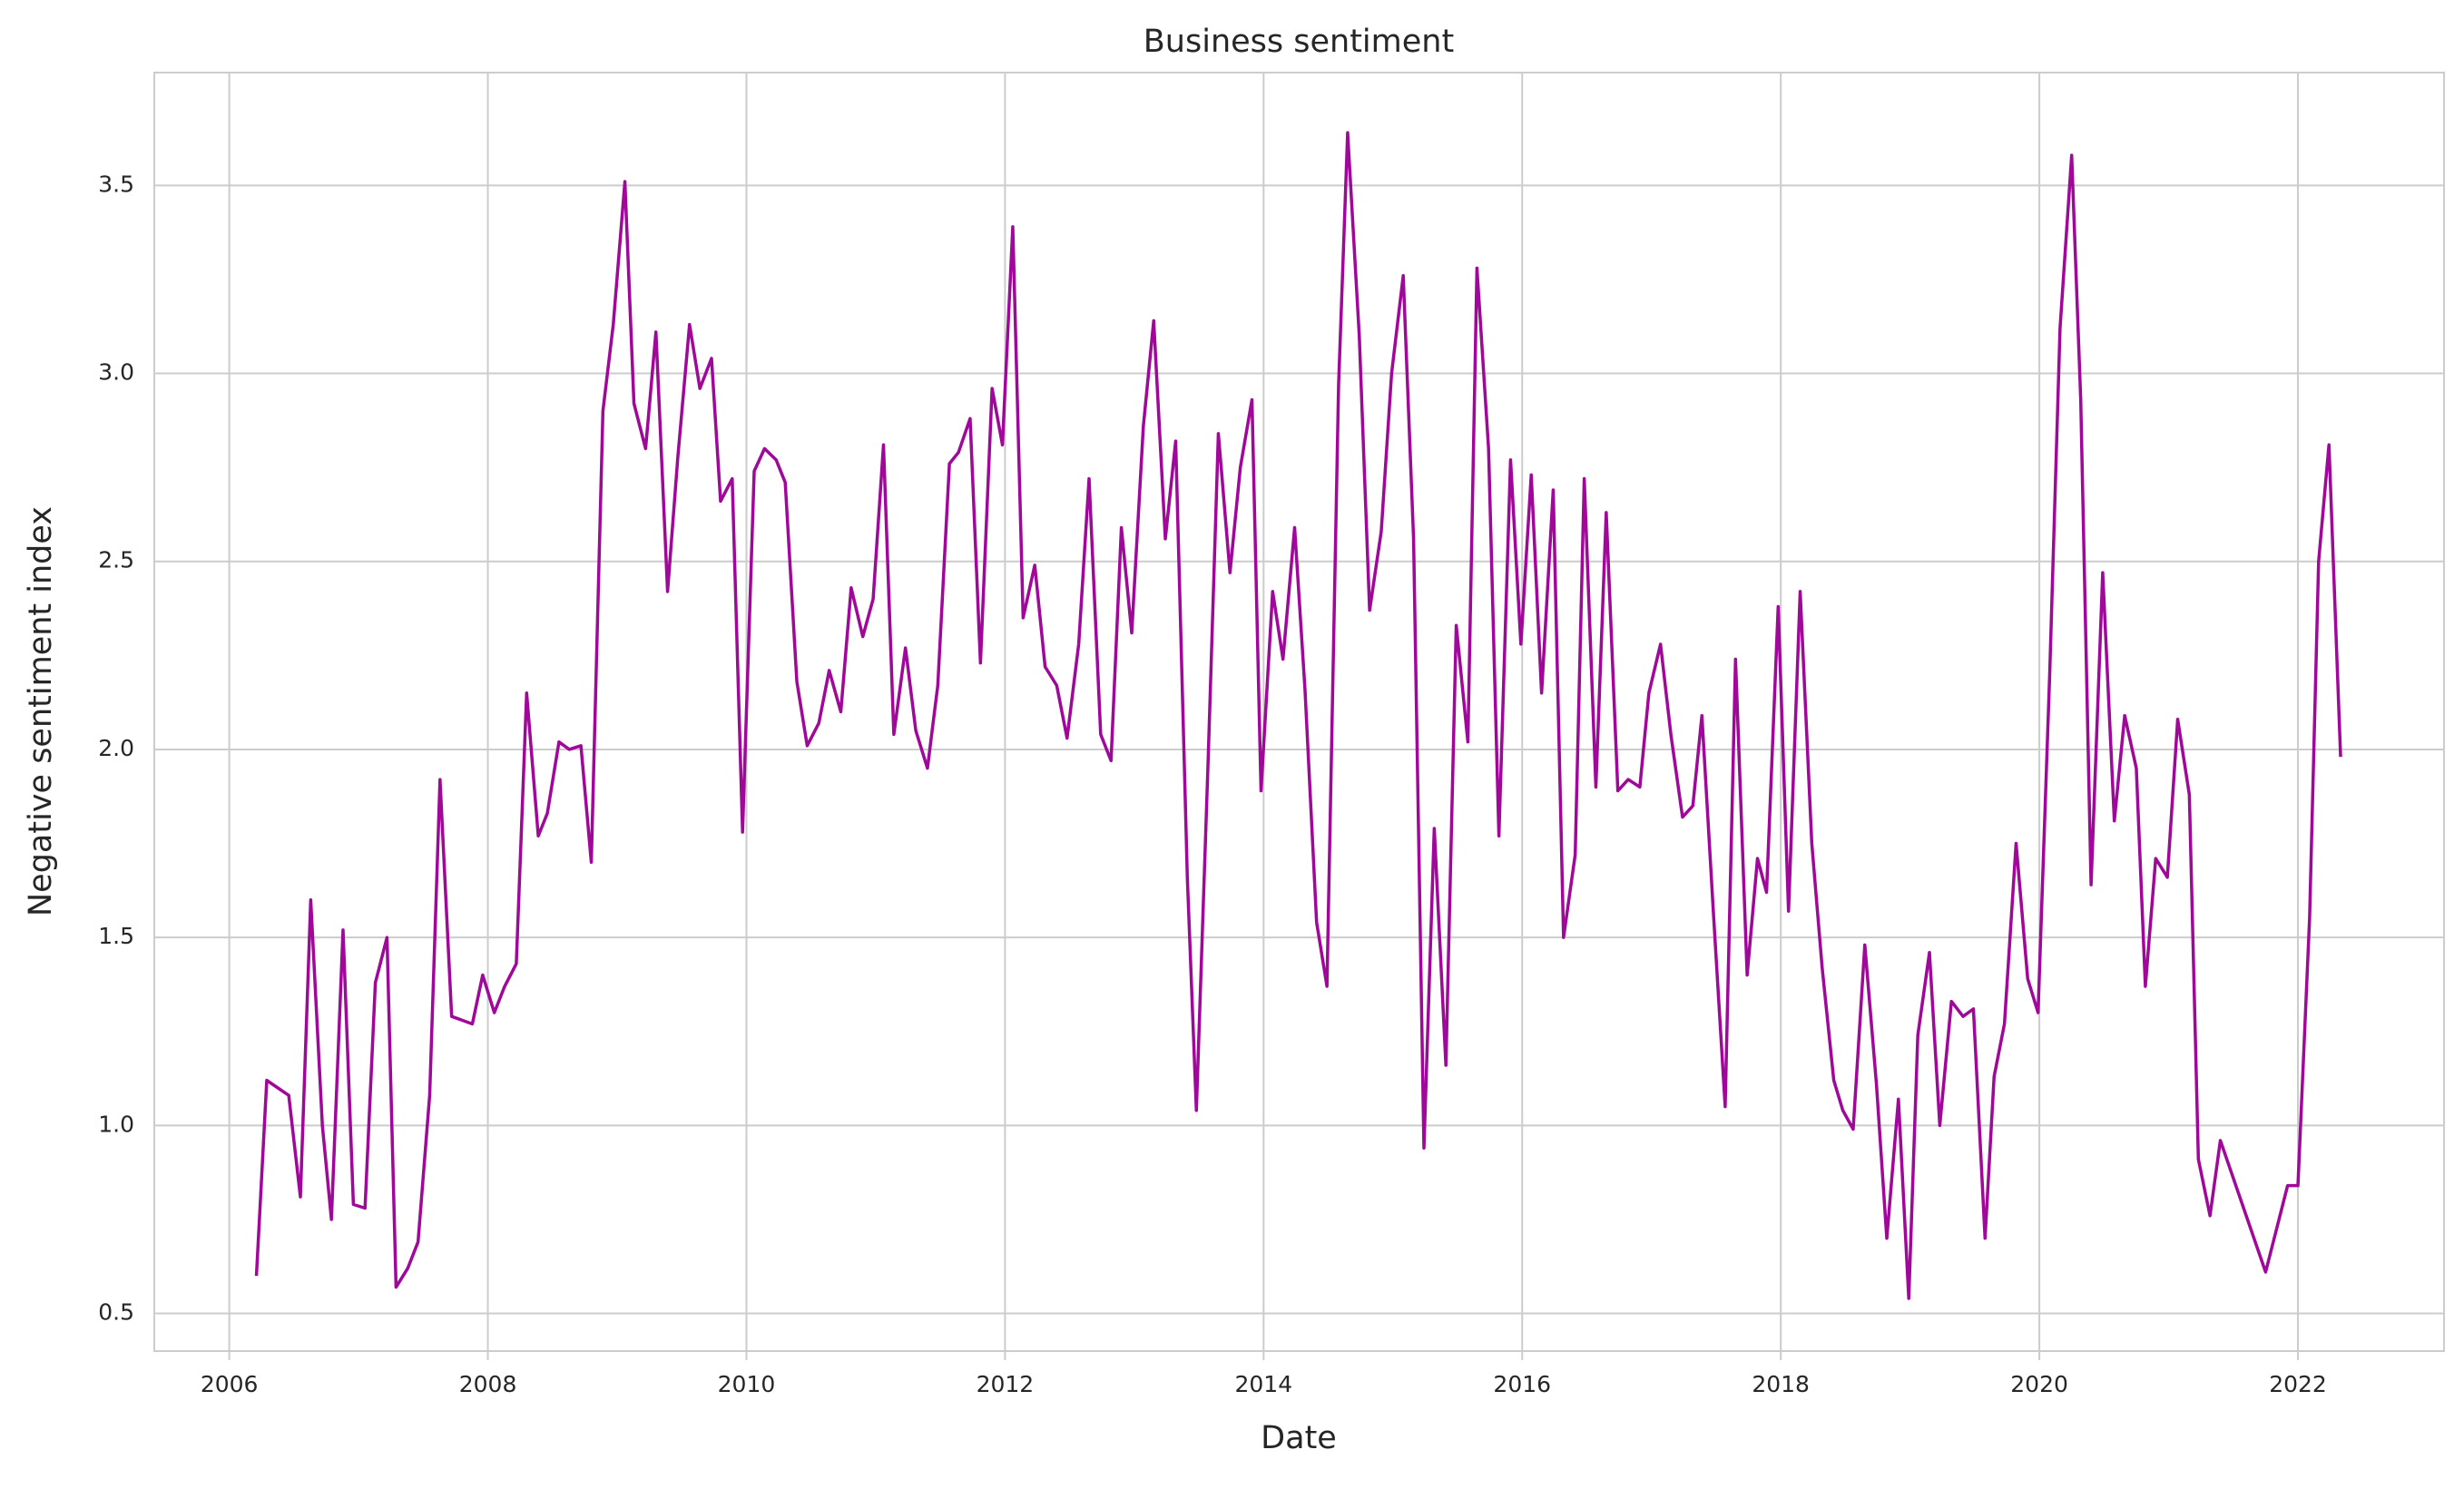 This screenshot has width=2464, height=1489. What do you see at coordinates (1264, 1384) in the screenshot?
I see `x-tick-label: 2014` at bounding box center [1264, 1384].